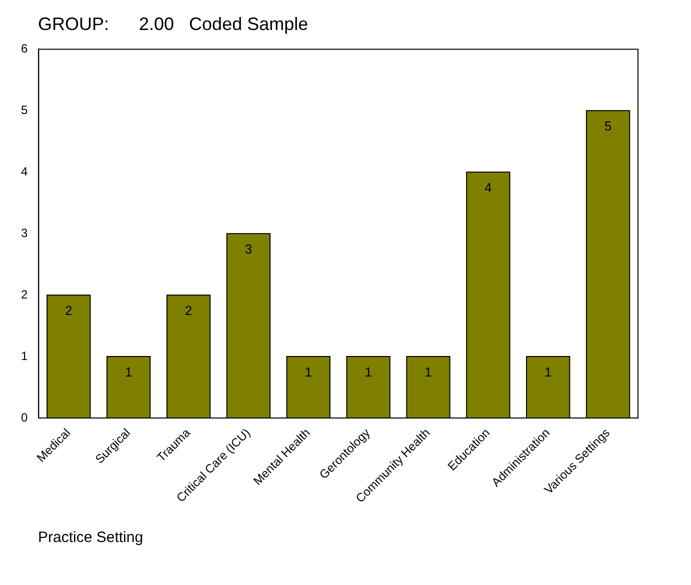  Describe the element at coordinates (24, 49) in the screenshot. I see `y-tick-label: 6` at that location.